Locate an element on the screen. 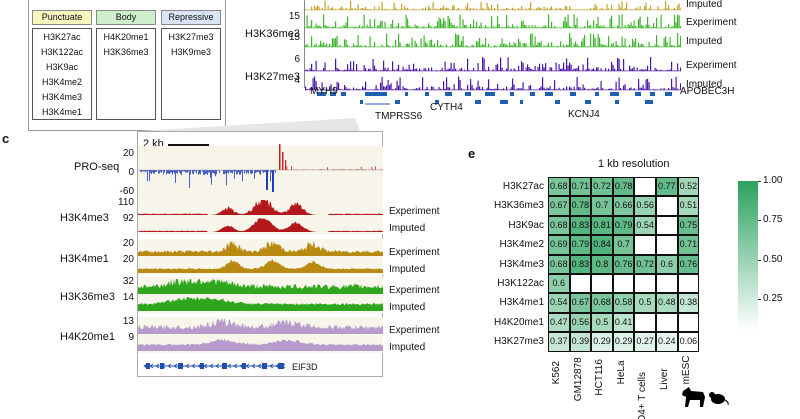 This screenshot has height=419, width=800. scale-bar is located at coordinates (188, 145).